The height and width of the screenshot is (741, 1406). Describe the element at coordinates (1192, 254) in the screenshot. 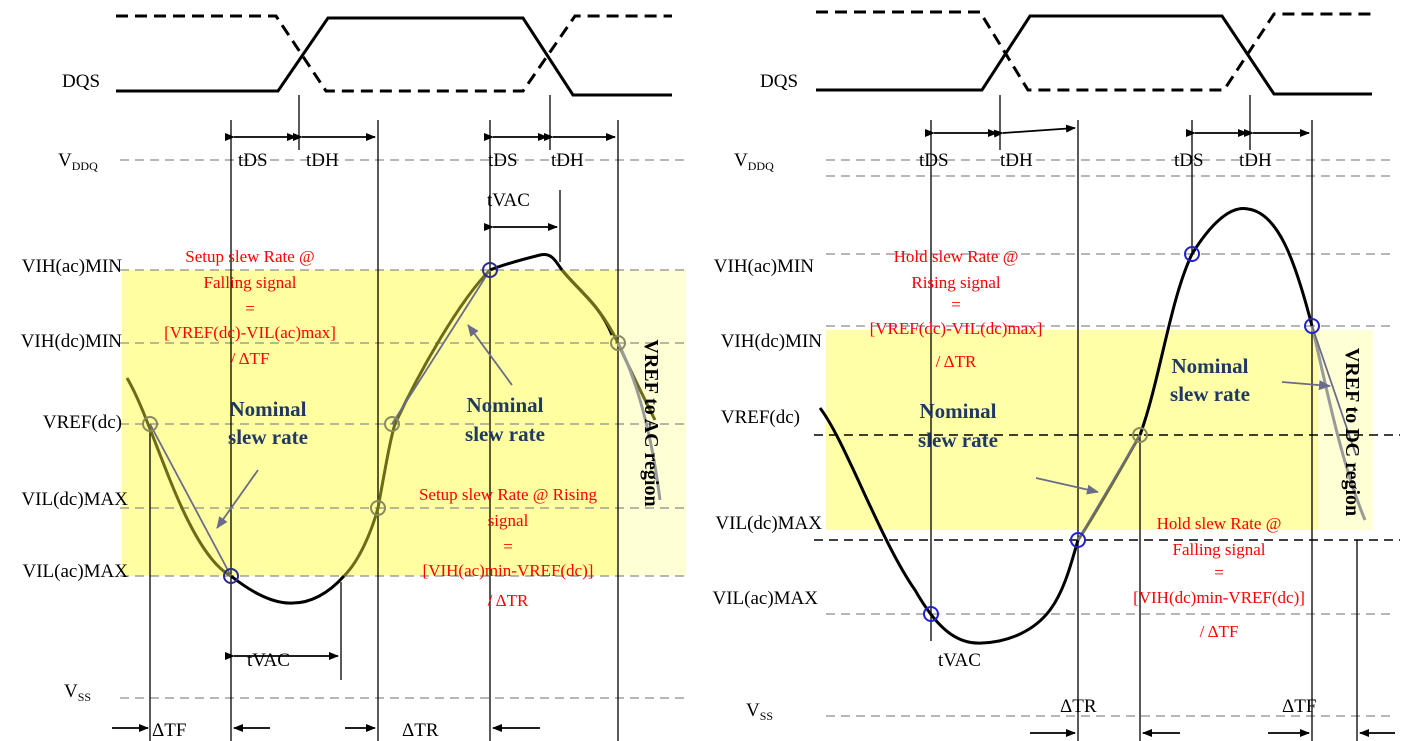

I see `right-marker-vih-ac` at that location.